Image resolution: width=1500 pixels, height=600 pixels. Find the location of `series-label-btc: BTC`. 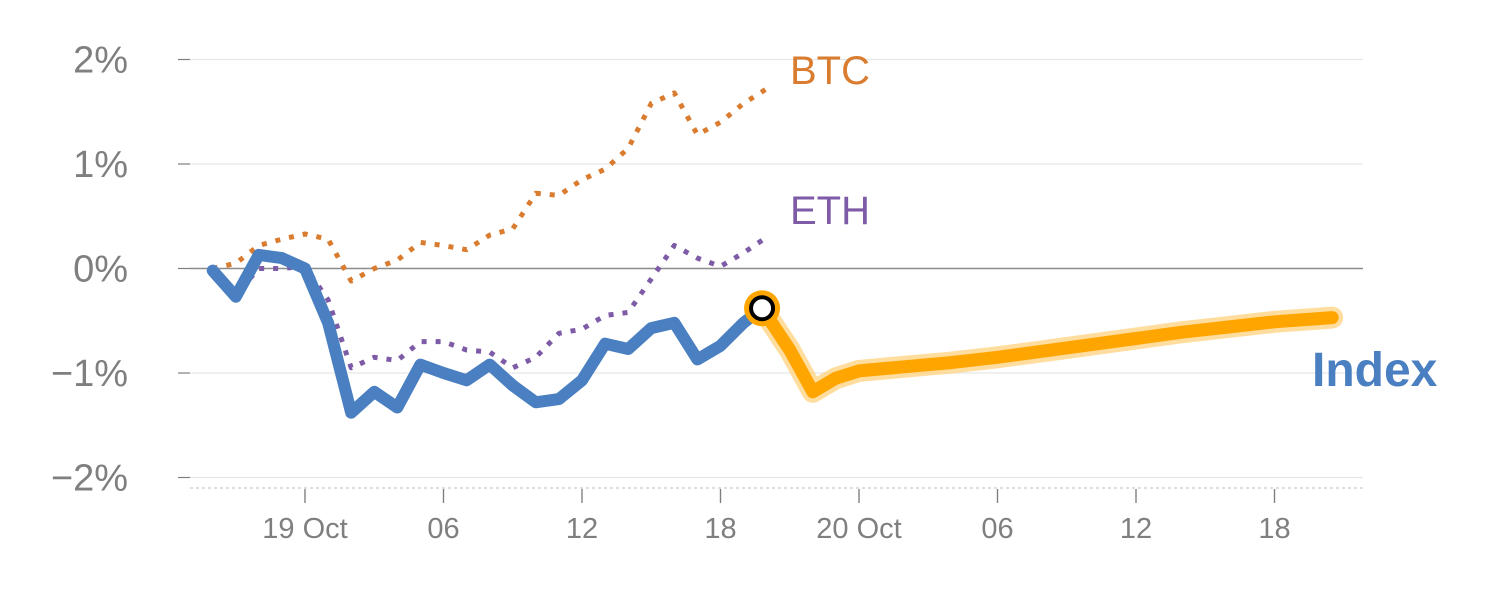

series-label-btc: BTC is located at coordinates (830, 71).